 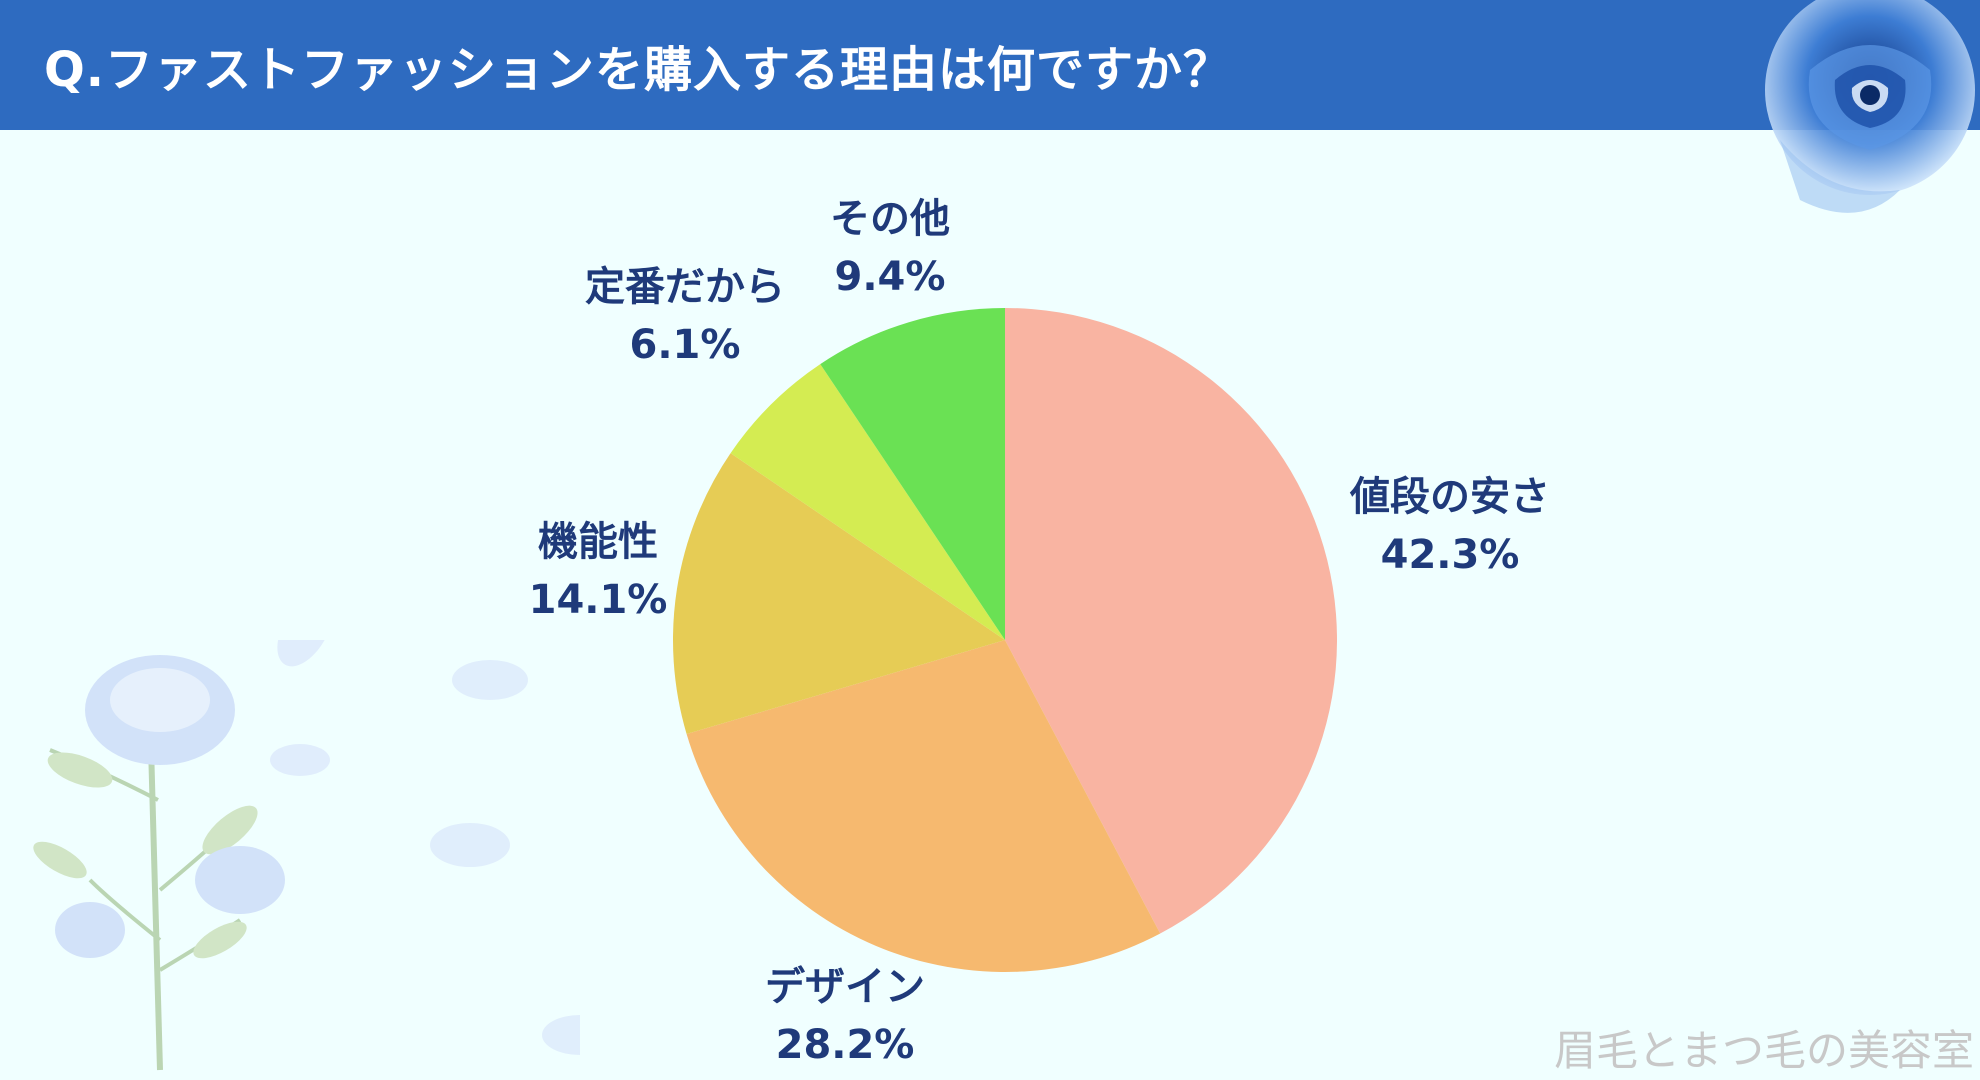 I want to click on slice-label: 機能性, so click(x=598, y=542).